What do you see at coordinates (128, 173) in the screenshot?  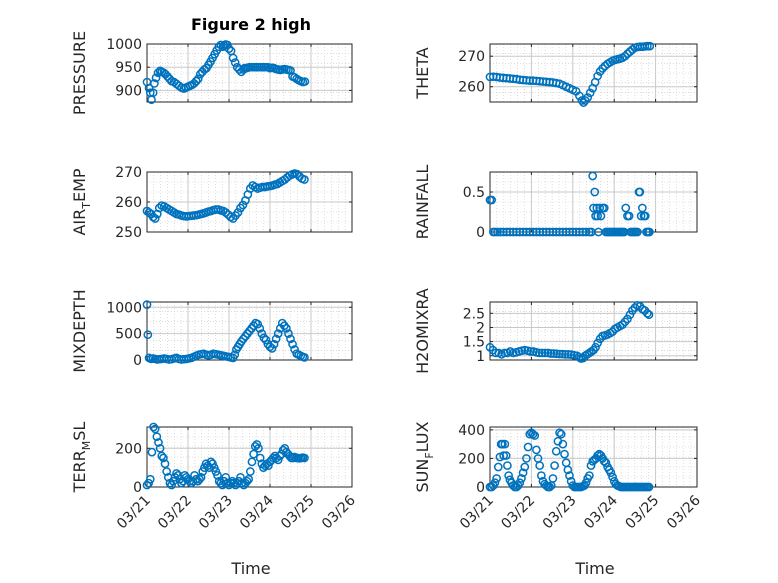 I see `y-tick-label: 270` at bounding box center [128, 173].